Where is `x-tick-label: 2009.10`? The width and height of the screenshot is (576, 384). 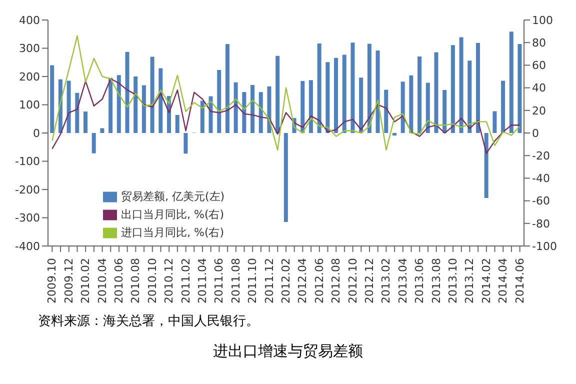
x-tick-label: 2009.10 is located at coordinates (52, 281).